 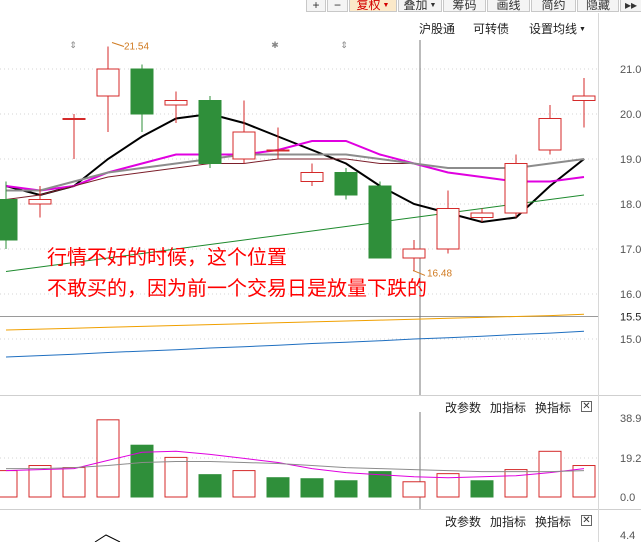 I want to click on high-marker-label: 21.54, so click(x=136, y=47).